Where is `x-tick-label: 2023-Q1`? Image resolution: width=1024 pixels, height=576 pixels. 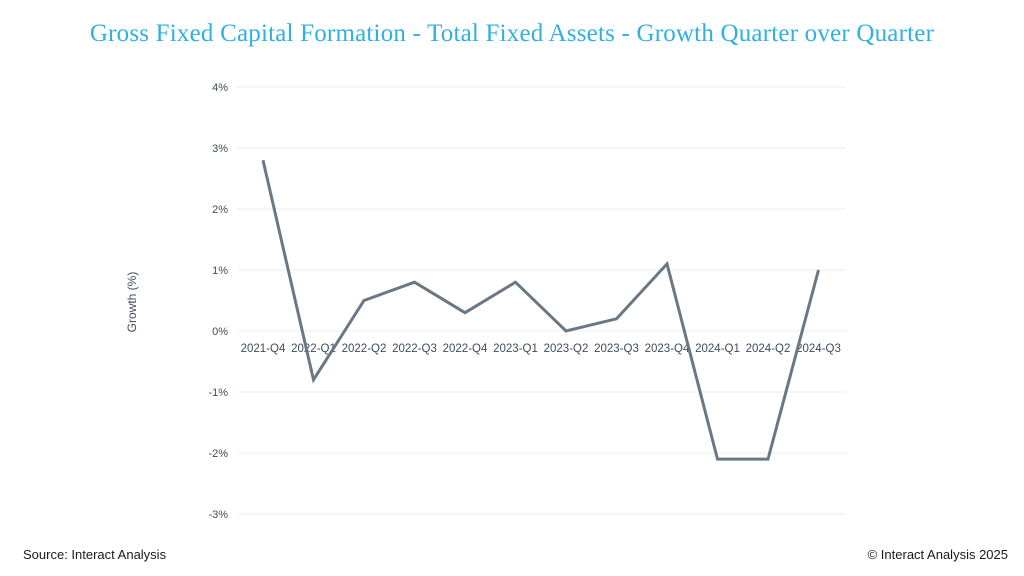 x-tick-label: 2023-Q1 is located at coordinates (515, 349).